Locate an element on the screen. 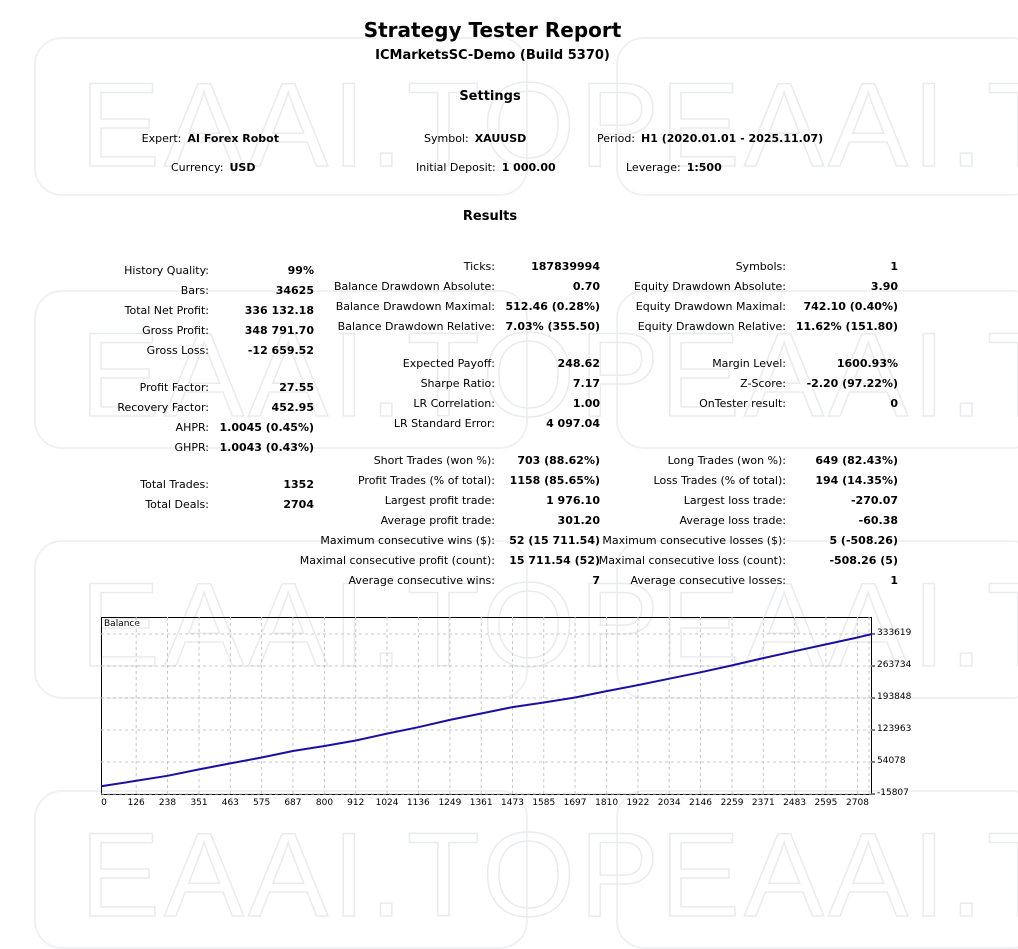  result-label: Average consecutive wins: is located at coordinates (421, 580).